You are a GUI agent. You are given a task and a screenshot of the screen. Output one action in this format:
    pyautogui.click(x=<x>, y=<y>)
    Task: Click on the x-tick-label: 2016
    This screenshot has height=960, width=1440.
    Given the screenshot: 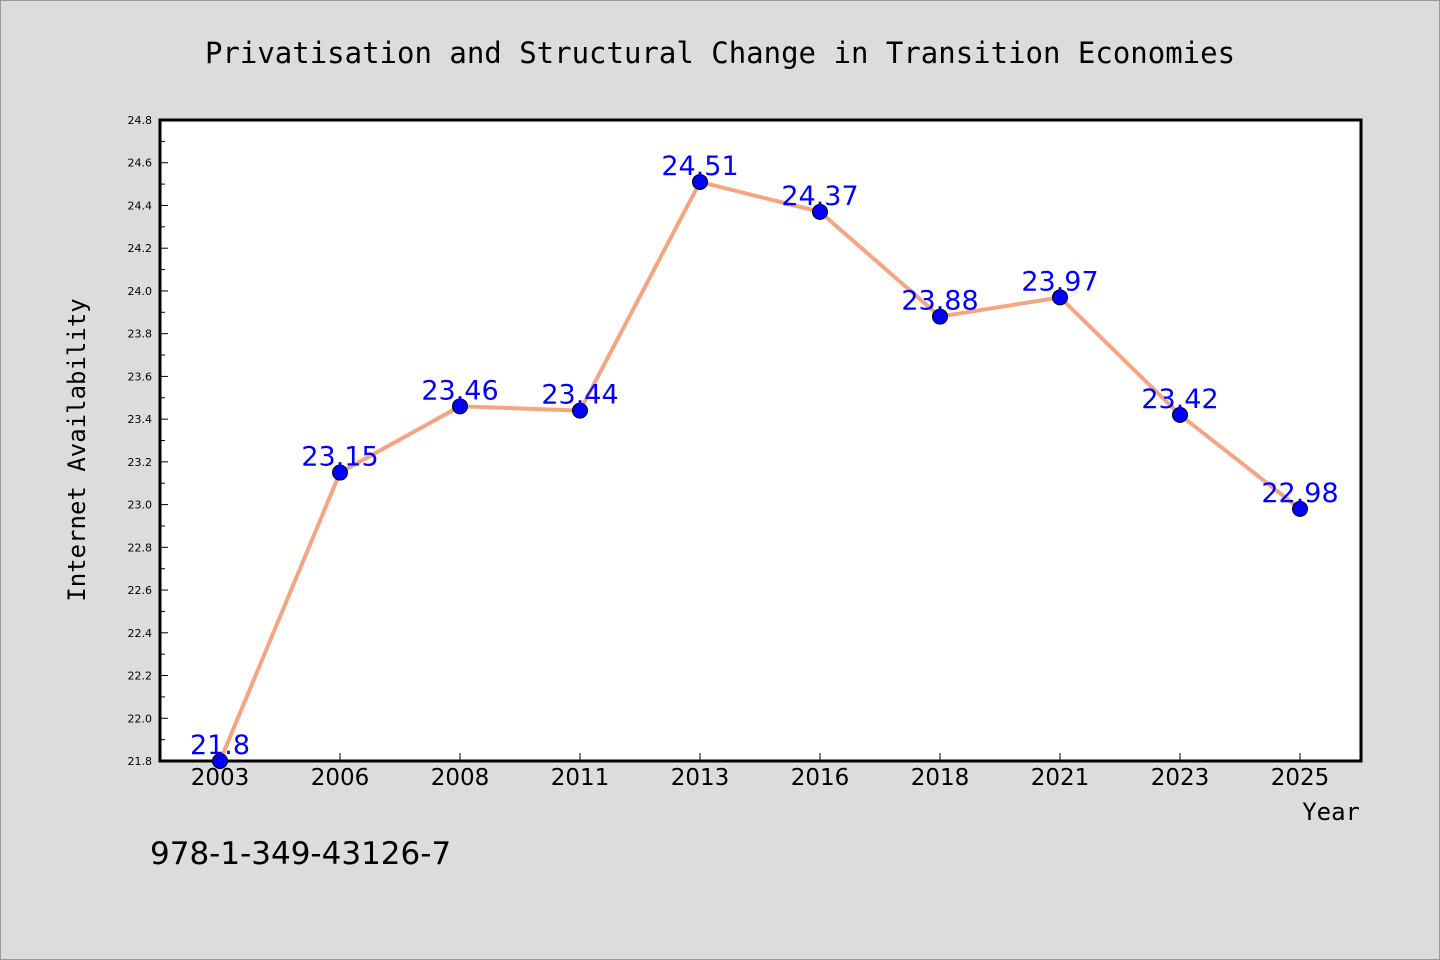 What is the action you would take?
    pyautogui.click(x=820, y=778)
    